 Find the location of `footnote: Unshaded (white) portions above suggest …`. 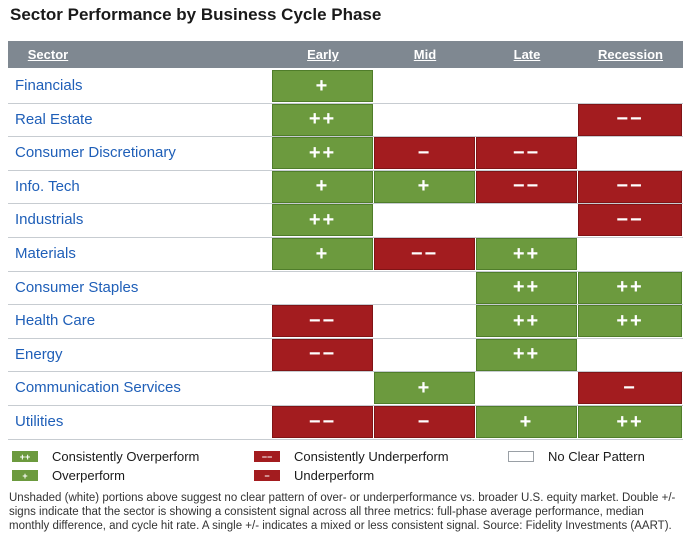

footnote: Unshaded (white) portions above suggest … is located at coordinates (342, 512).